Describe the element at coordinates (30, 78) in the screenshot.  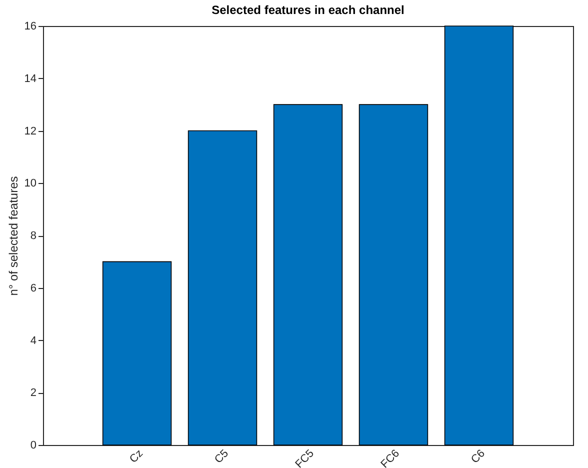
I see `y-tick-label: 14` at that location.